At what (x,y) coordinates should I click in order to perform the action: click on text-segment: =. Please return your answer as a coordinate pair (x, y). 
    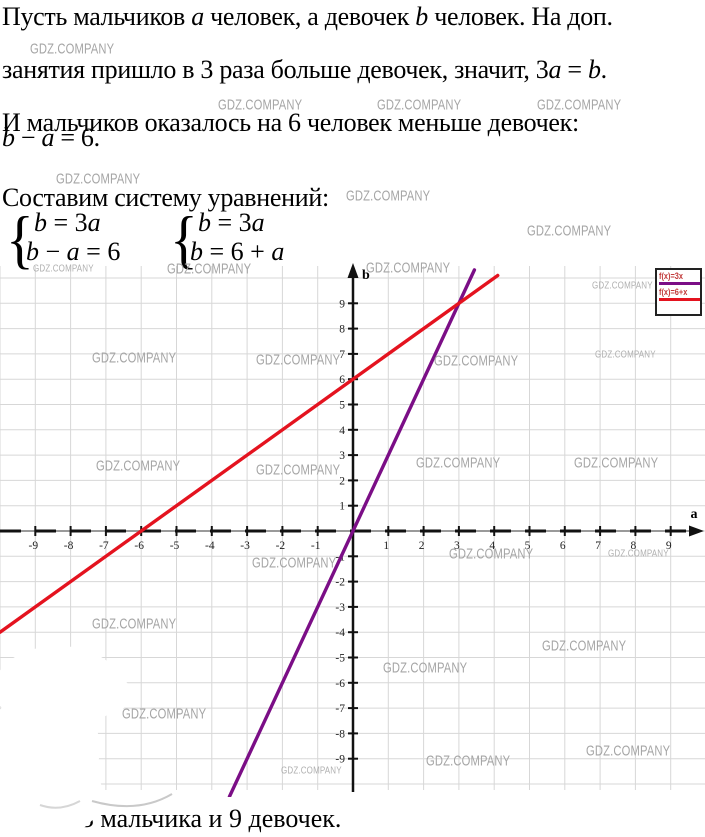
    Looking at the image, I should click on (574, 69).